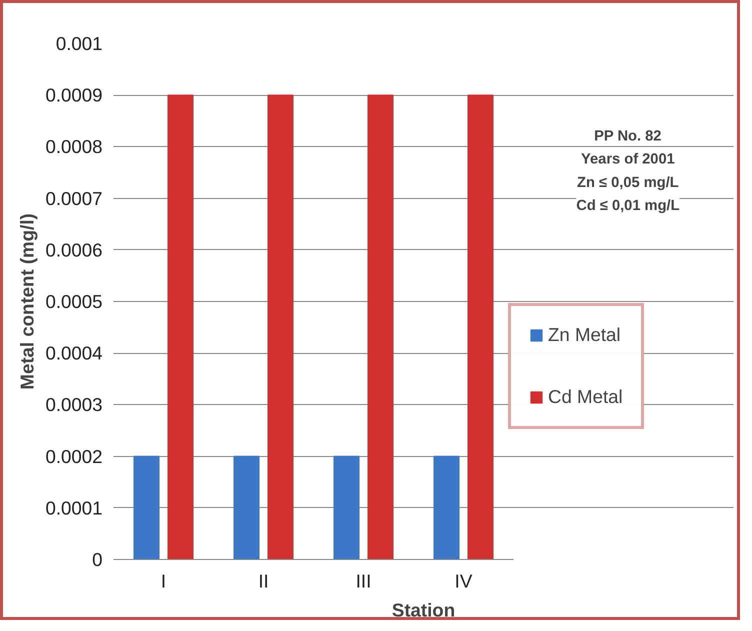  Describe the element at coordinates (263, 581) in the screenshot. I see `x-tick-label: II` at that location.